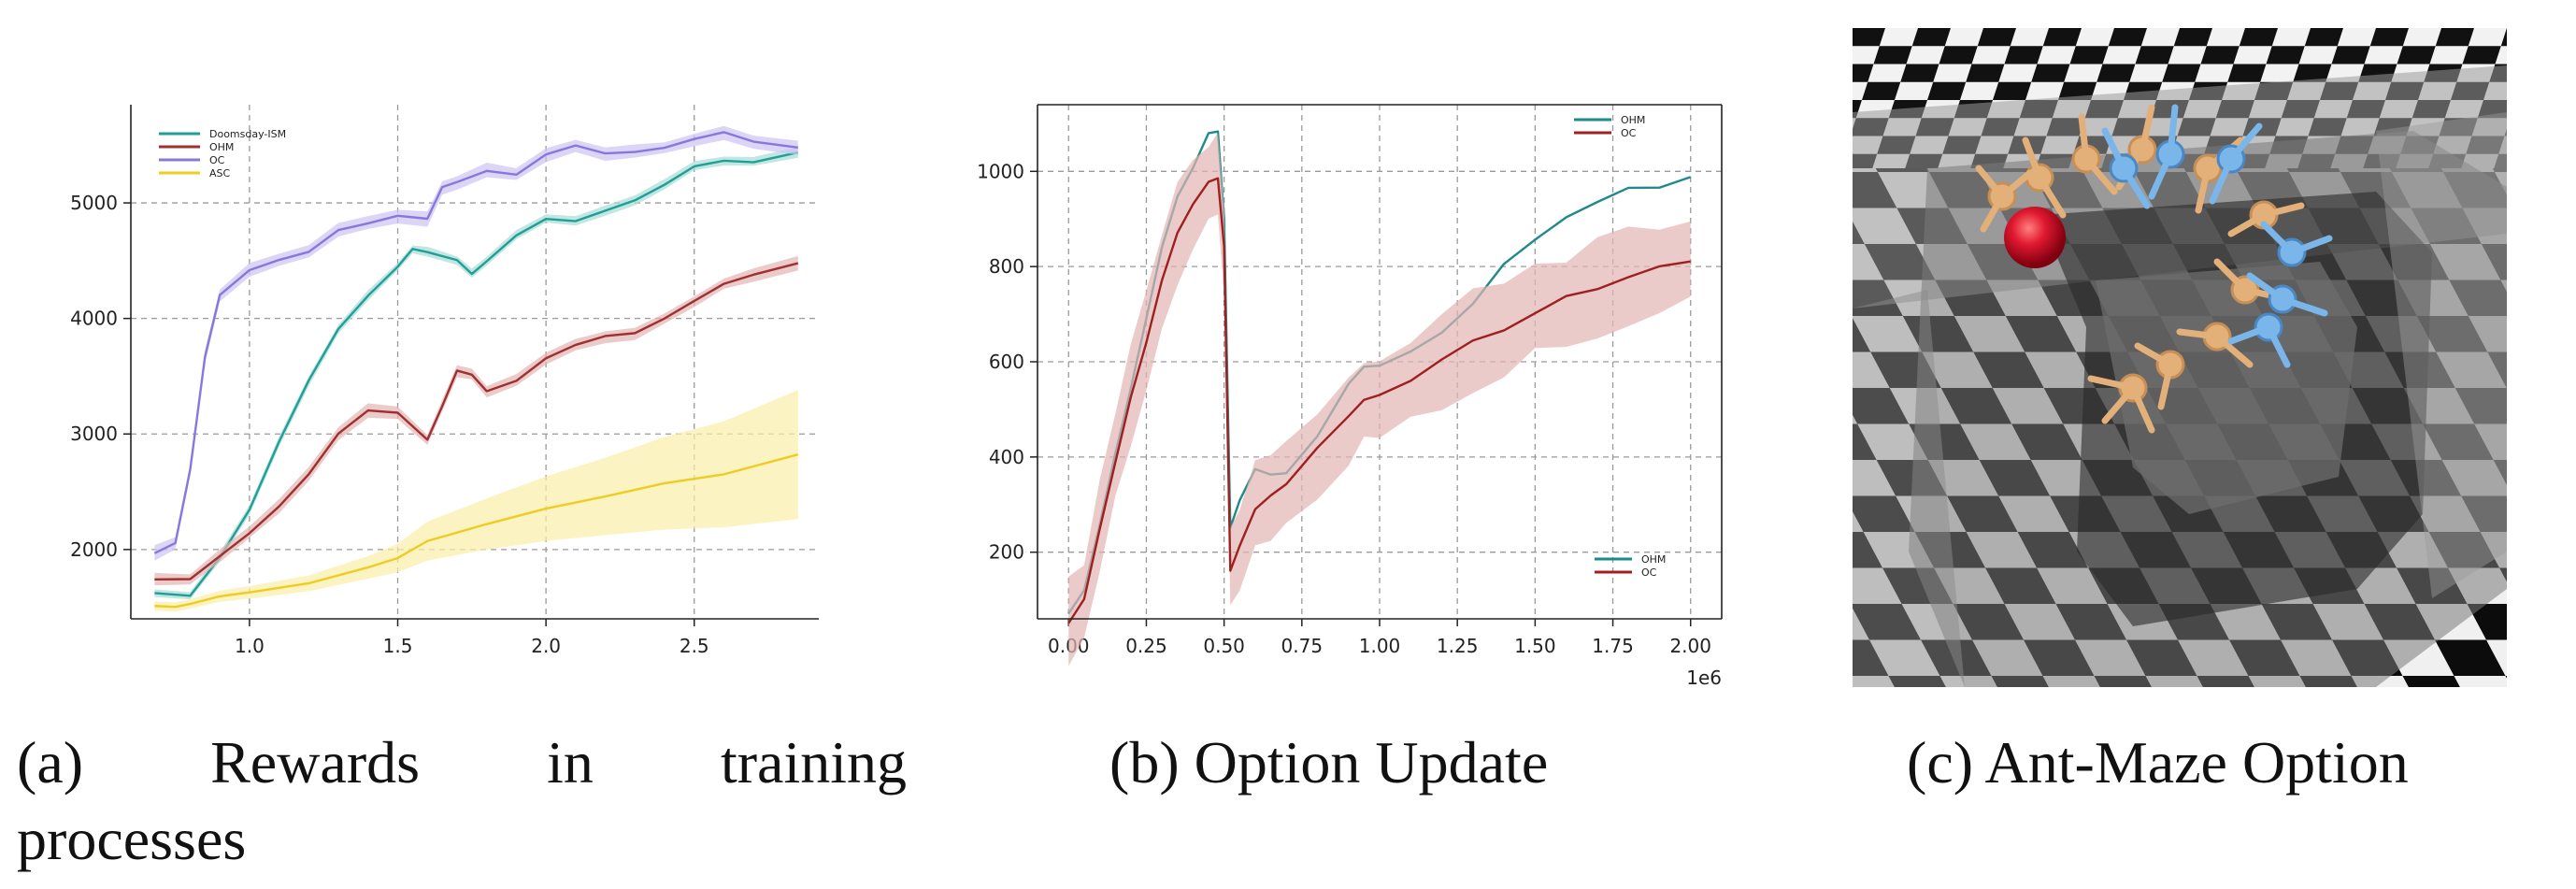 This screenshot has width=2576, height=889. What do you see at coordinates (398, 646) in the screenshot?
I see `x-tick-label: 1.5` at bounding box center [398, 646].